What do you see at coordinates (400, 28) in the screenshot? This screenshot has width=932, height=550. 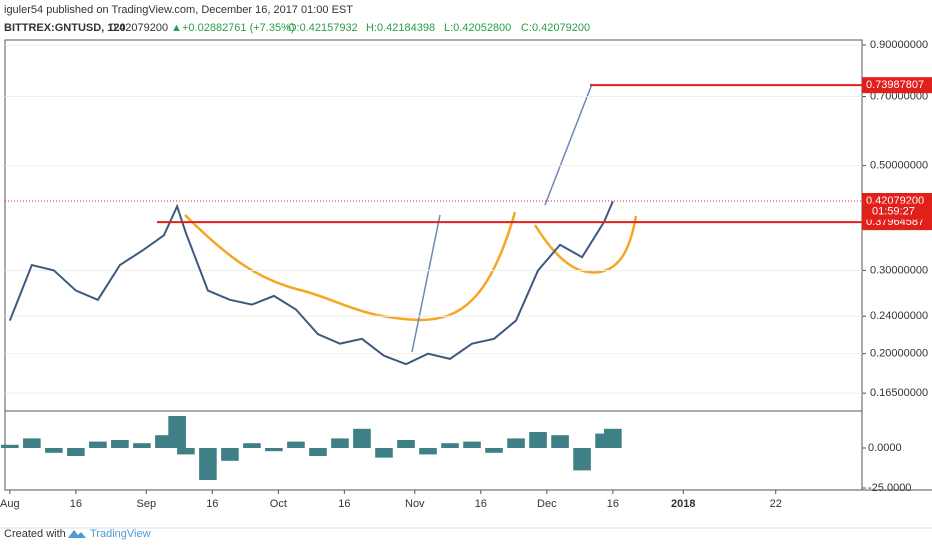 I see `high: H:0.42184398` at bounding box center [400, 28].